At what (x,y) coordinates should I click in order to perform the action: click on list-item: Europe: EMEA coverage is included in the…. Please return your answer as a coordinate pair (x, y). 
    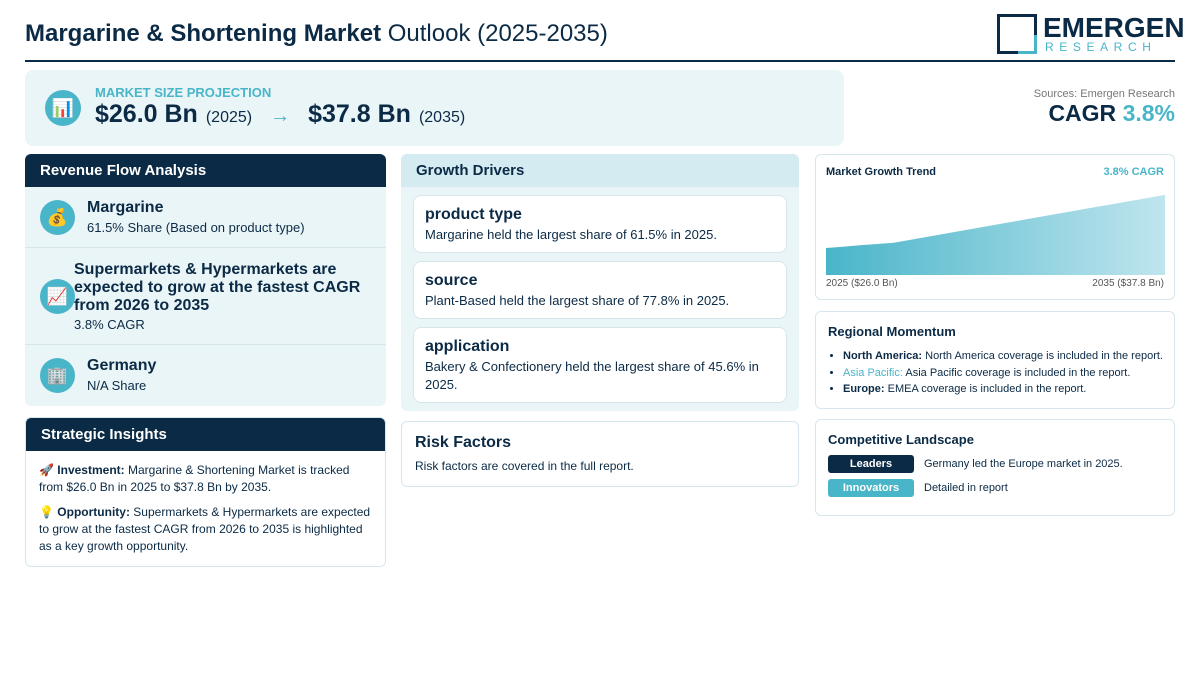
    Looking at the image, I should click on (1005, 389).